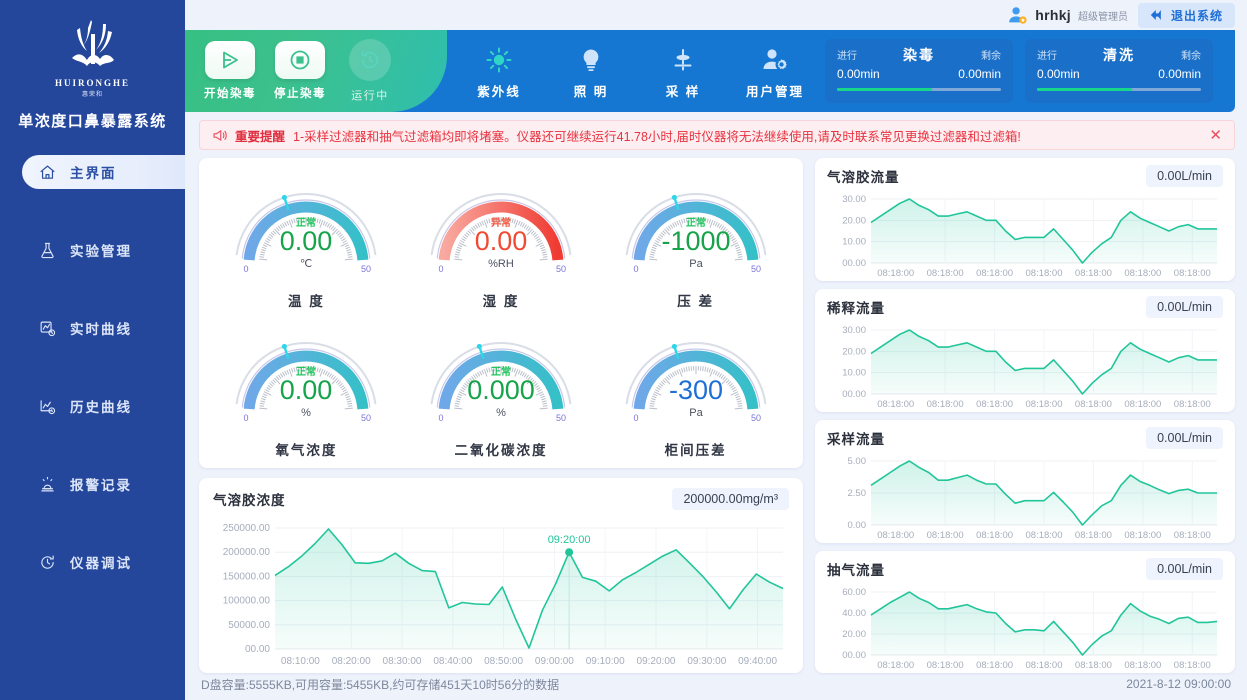  I want to click on svg-text: 40.00, so click(854, 613).